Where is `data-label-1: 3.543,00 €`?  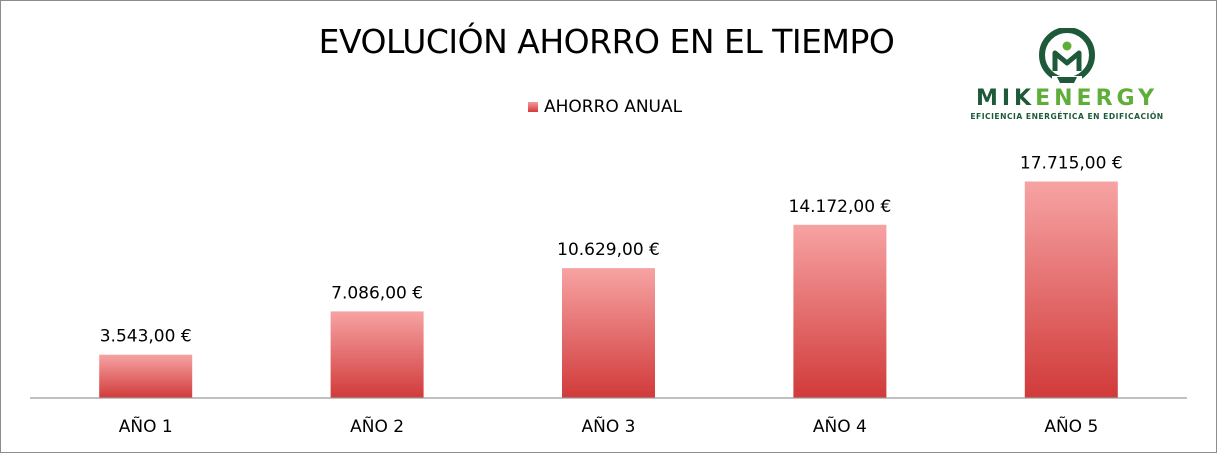 data-label-1: 3.543,00 € is located at coordinates (146, 337).